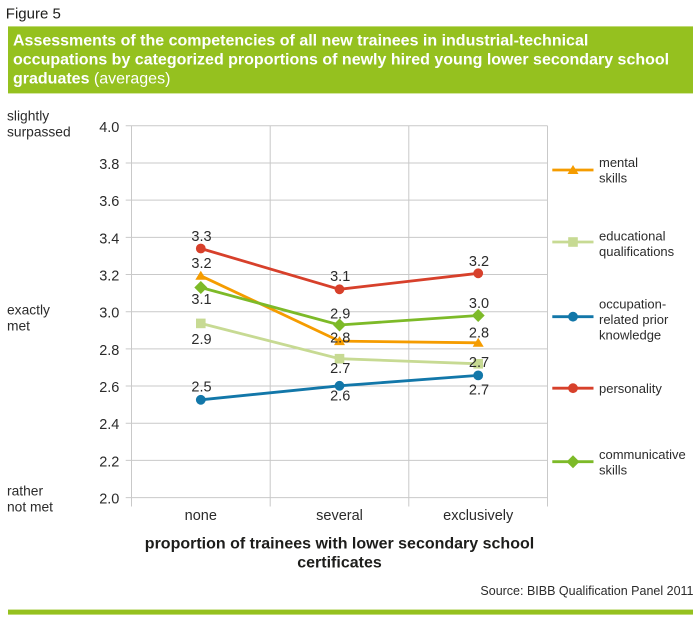 The width and height of the screenshot is (700, 622). Describe the element at coordinates (39, 132) in the screenshot. I see `svg-text: surpassed` at that location.